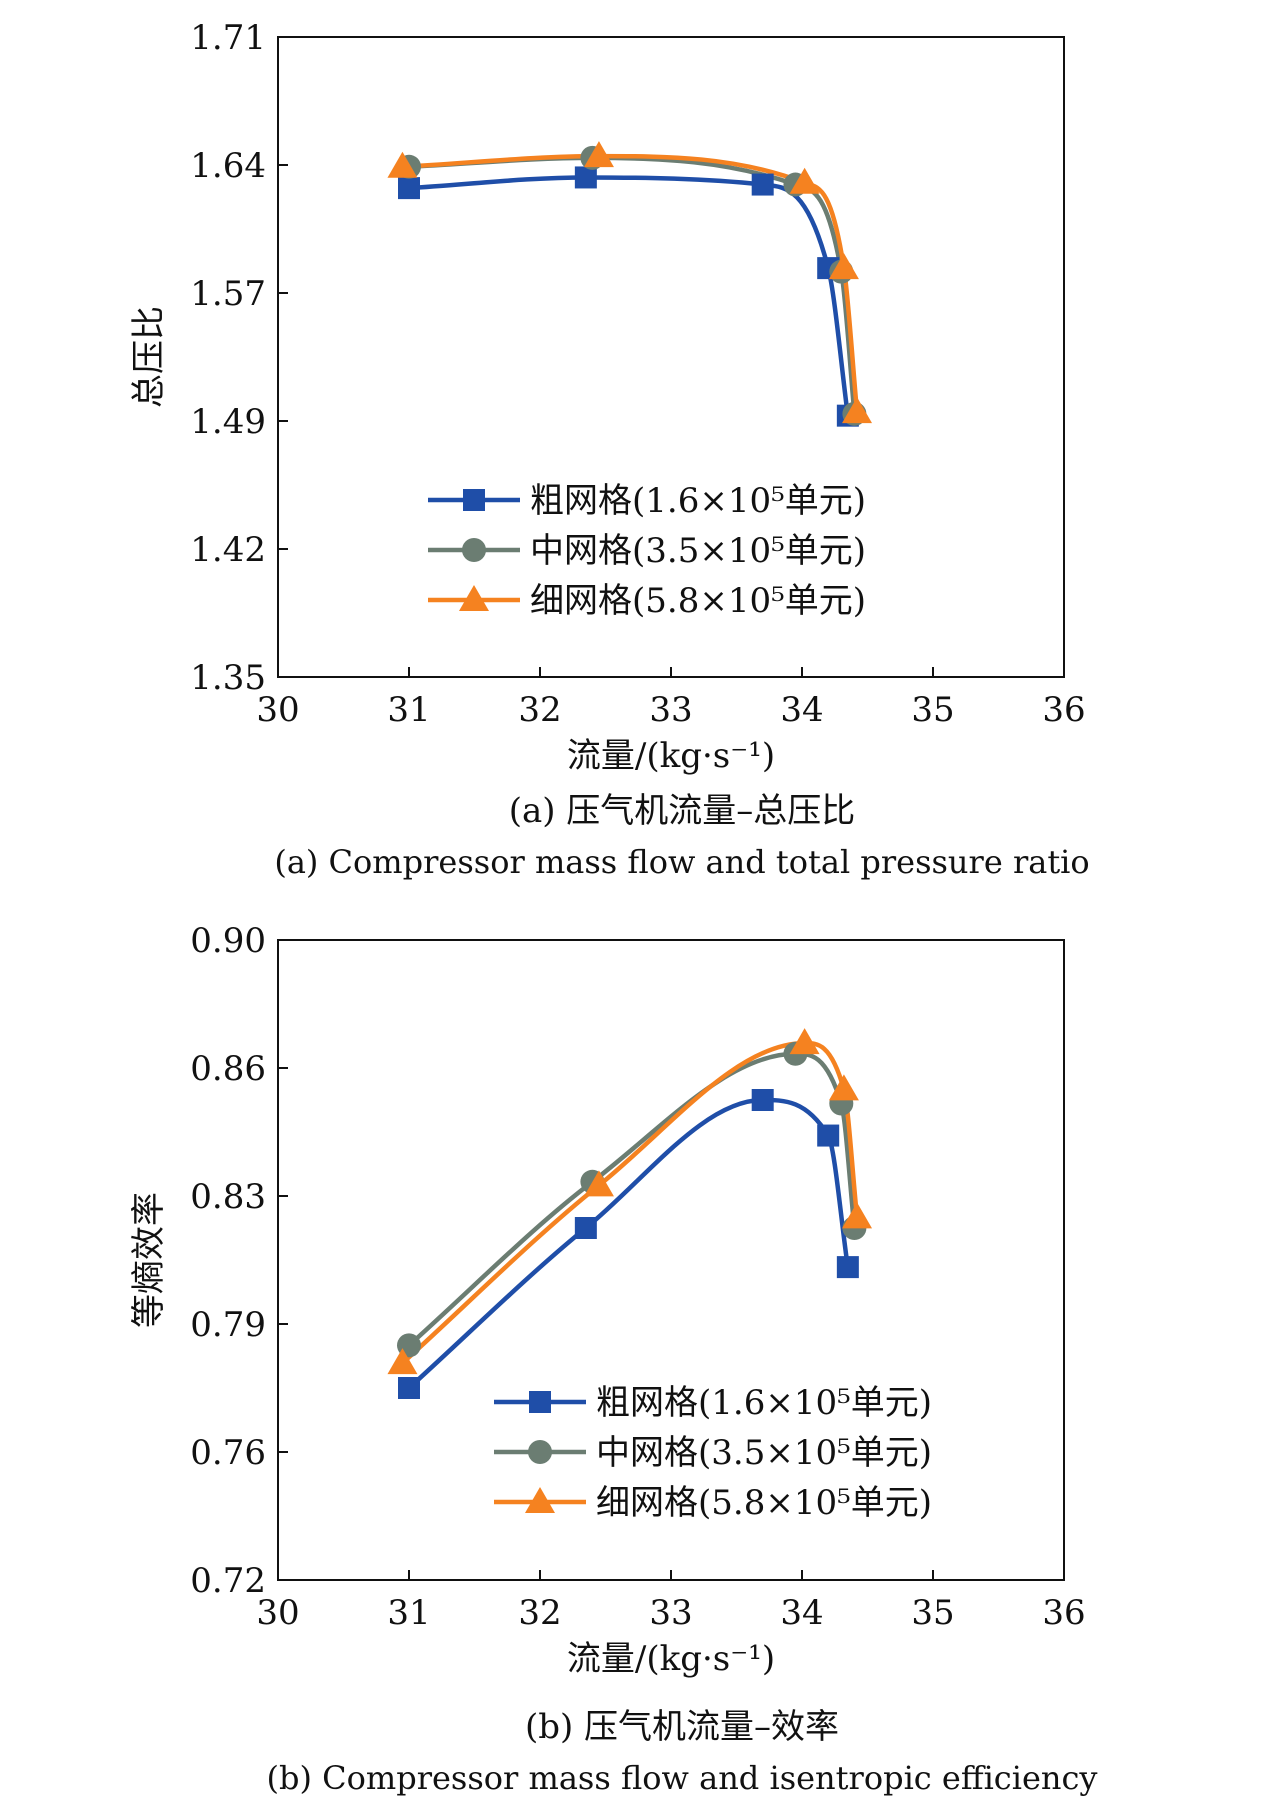 The width and height of the screenshot is (1276, 1808). I want to click on y-tick-label: 0.86, so click(228, 1069).